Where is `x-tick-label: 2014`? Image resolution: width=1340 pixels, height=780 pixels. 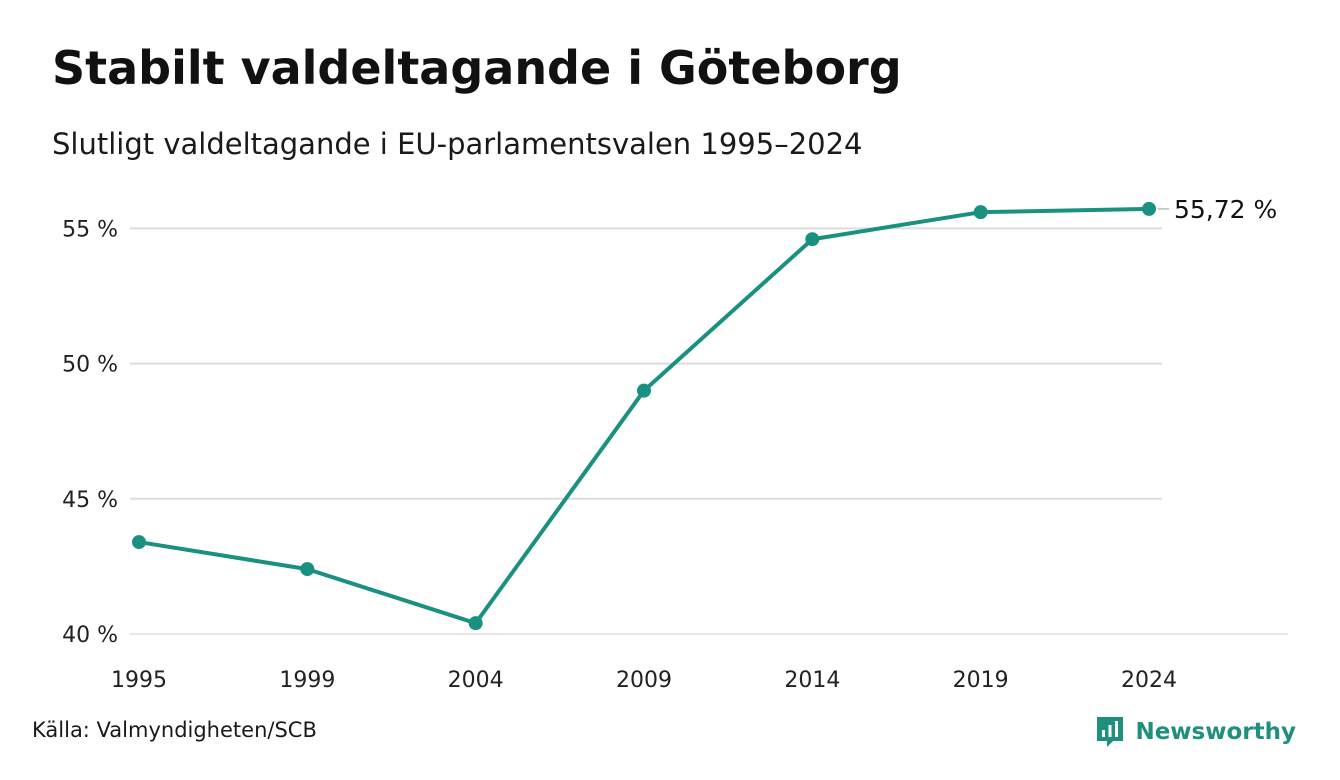
x-tick-label: 2014 is located at coordinates (812, 680).